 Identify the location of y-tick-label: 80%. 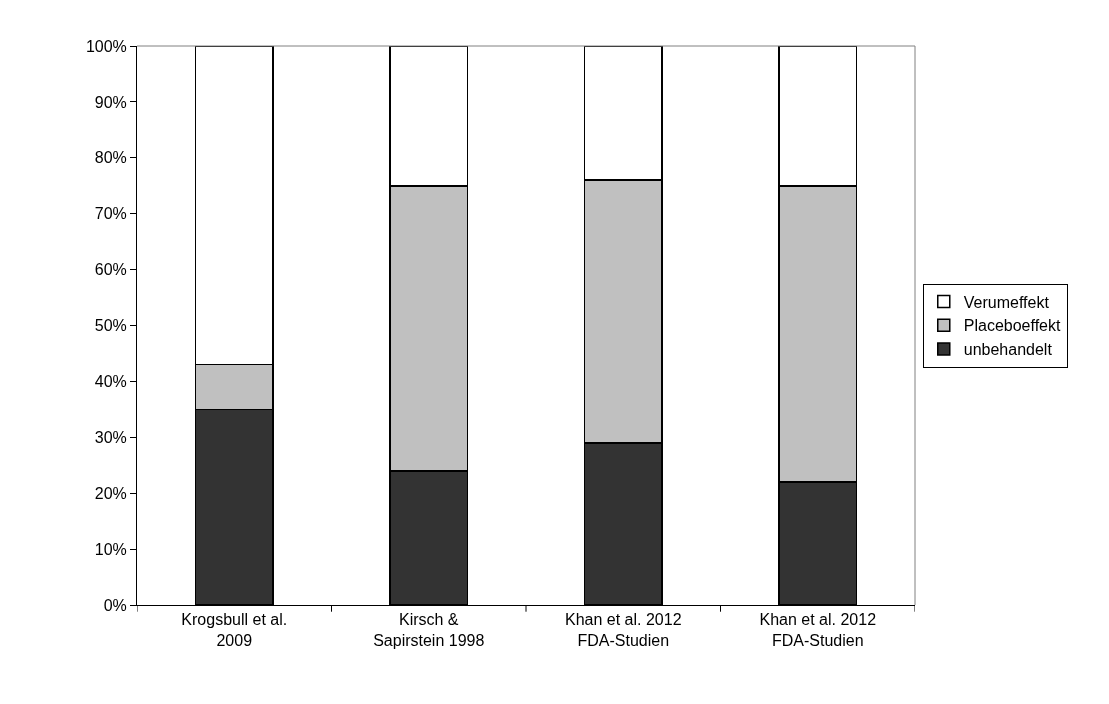
(110, 158).